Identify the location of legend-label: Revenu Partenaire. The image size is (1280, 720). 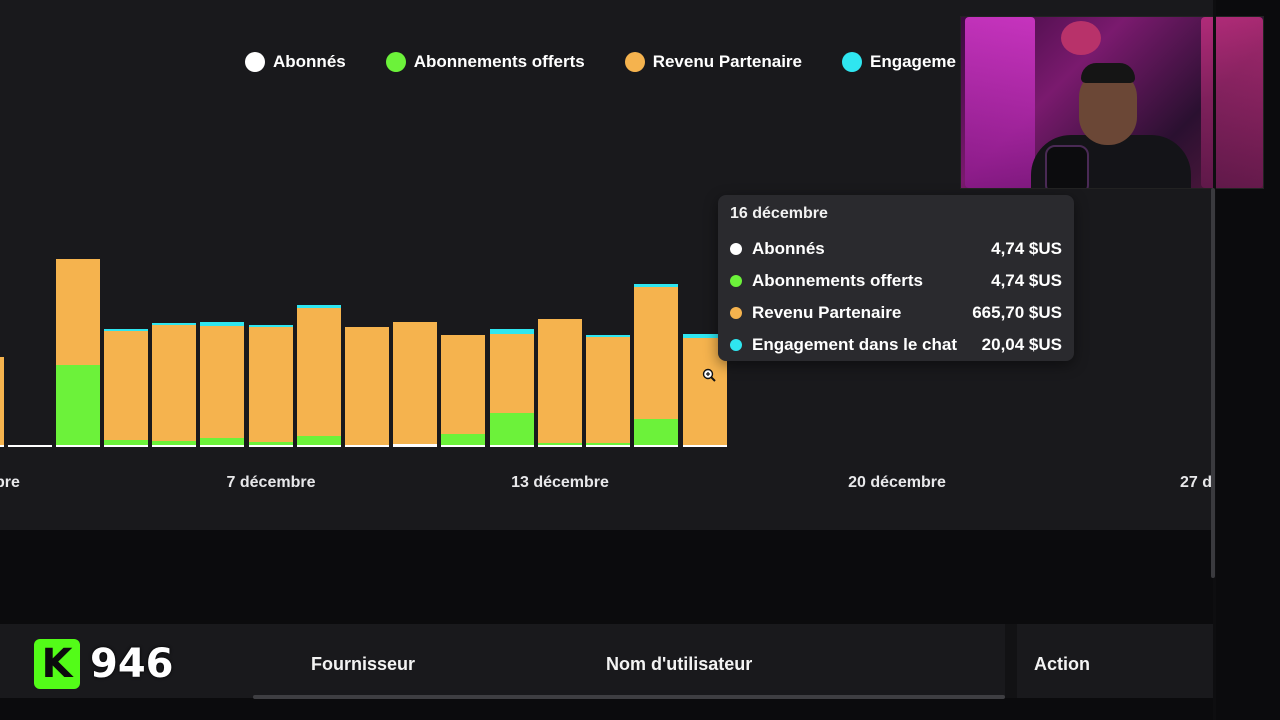
(727, 61).